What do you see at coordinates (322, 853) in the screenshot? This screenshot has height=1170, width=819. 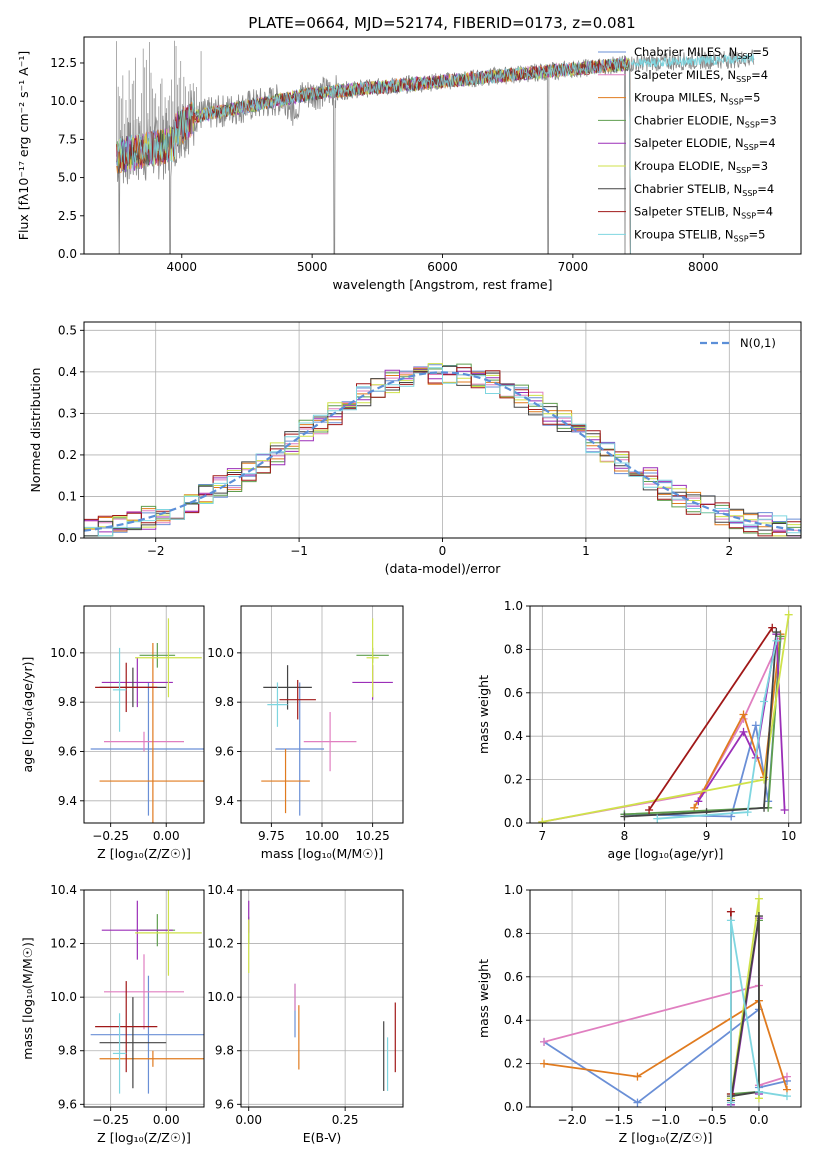 I see `age_vs_mass-xlabel: mass [log₁₀(M/M☉)]` at bounding box center [322, 853].